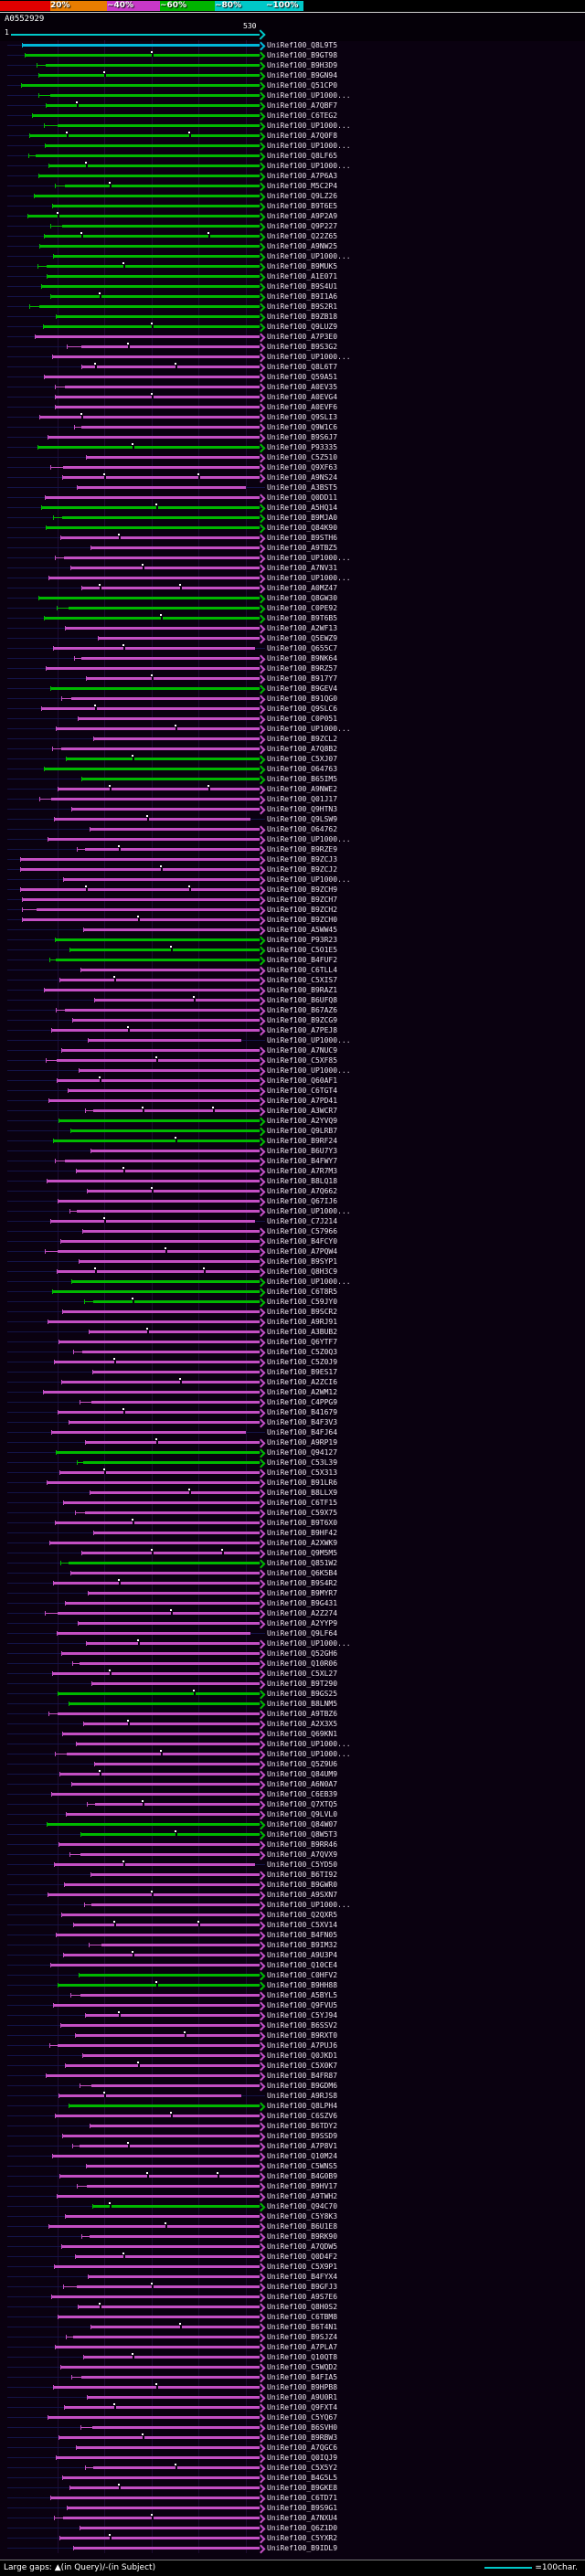 The image size is (585, 2576). I want to click on hit-label: UniRef100_B4FCY0, so click(302, 1241).